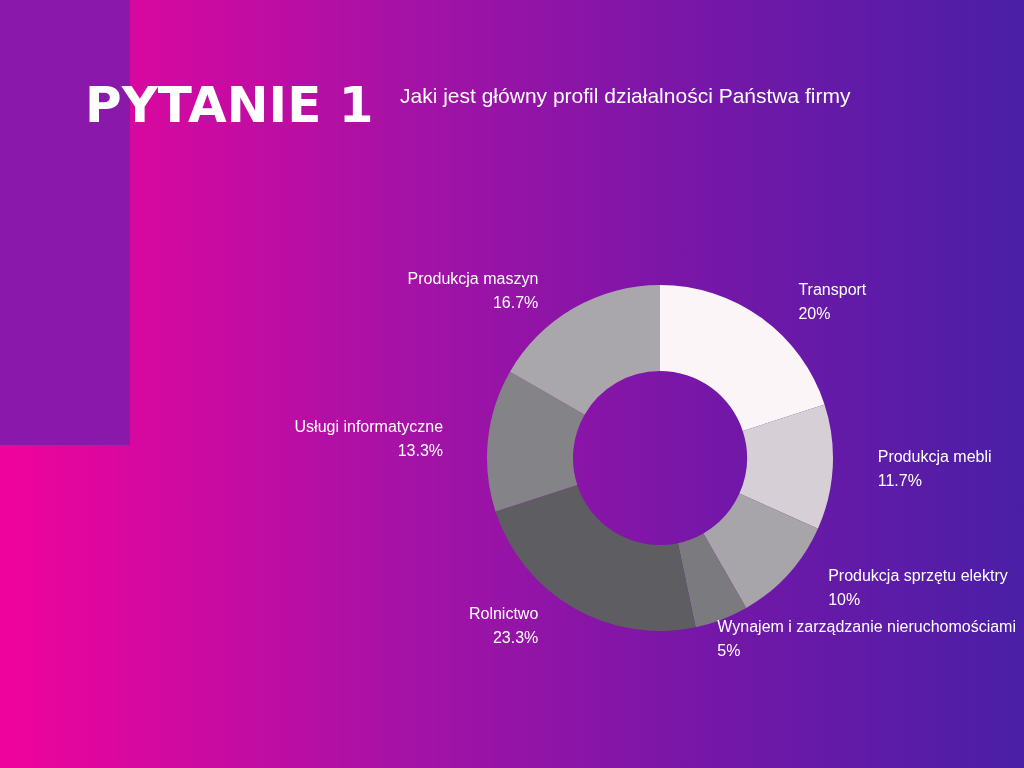 The image size is (1024, 768). I want to click on data-label: 5%, so click(729, 650).